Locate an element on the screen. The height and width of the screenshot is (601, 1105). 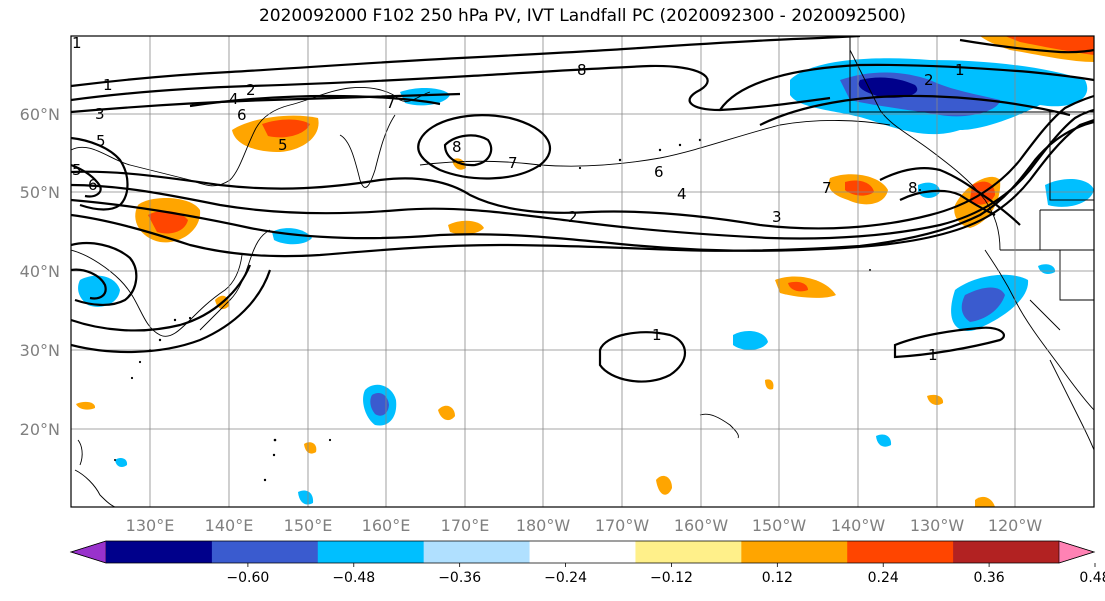
landfall-box is located at coordinates (971, 118).